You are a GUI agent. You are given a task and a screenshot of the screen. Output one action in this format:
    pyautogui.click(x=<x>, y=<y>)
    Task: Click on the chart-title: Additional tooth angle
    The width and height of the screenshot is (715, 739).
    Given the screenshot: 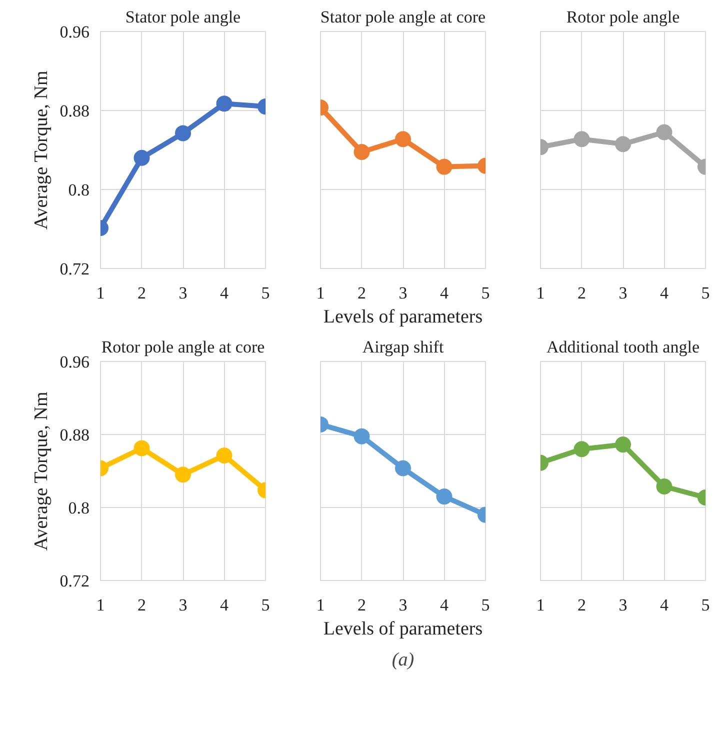 What is the action you would take?
    pyautogui.click(x=623, y=347)
    